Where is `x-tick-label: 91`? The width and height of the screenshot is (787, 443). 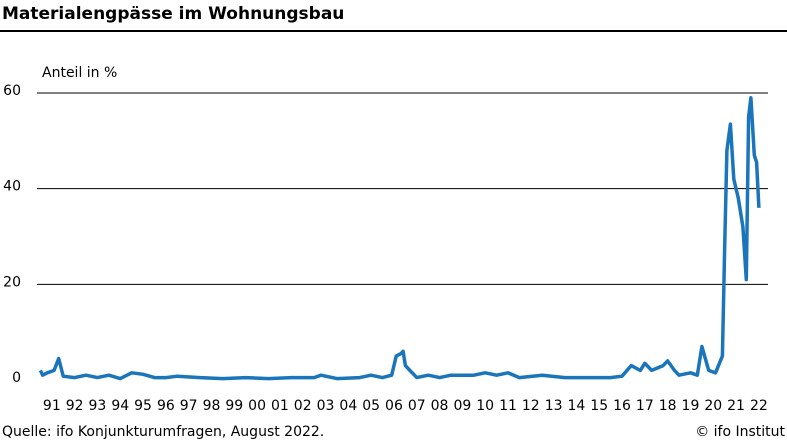 x-tick-label: 91 is located at coordinates (52, 406).